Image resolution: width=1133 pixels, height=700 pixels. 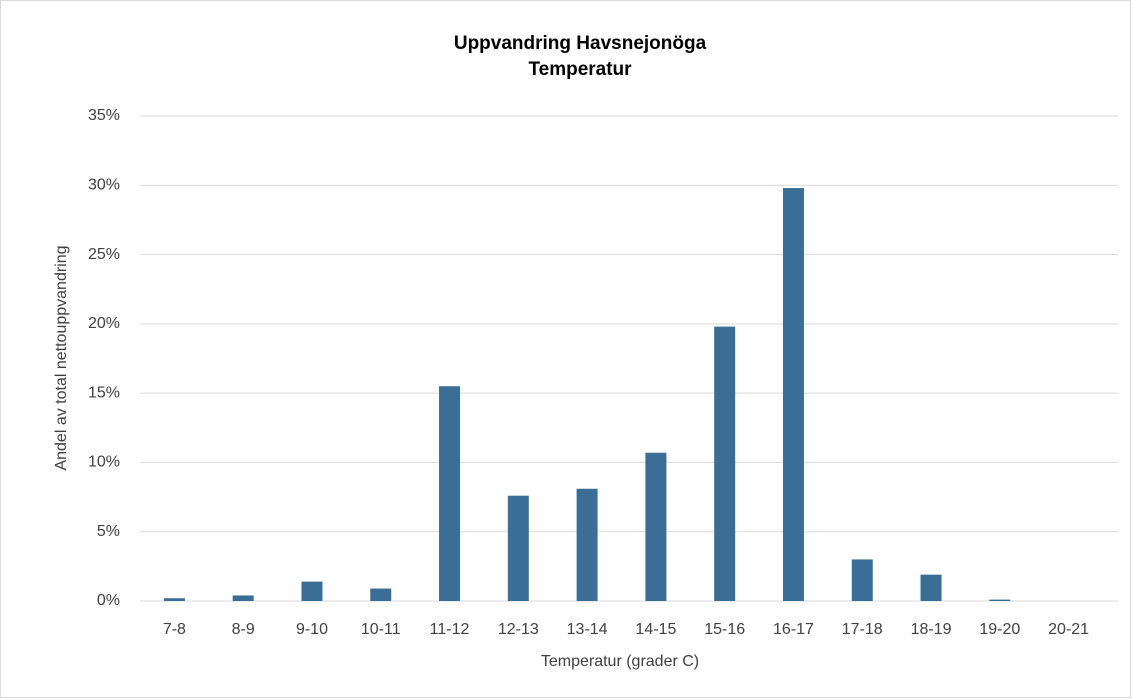 What do you see at coordinates (104, 115) in the screenshot?
I see `y-tick-label: 35%` at bounding box center [104, 115].